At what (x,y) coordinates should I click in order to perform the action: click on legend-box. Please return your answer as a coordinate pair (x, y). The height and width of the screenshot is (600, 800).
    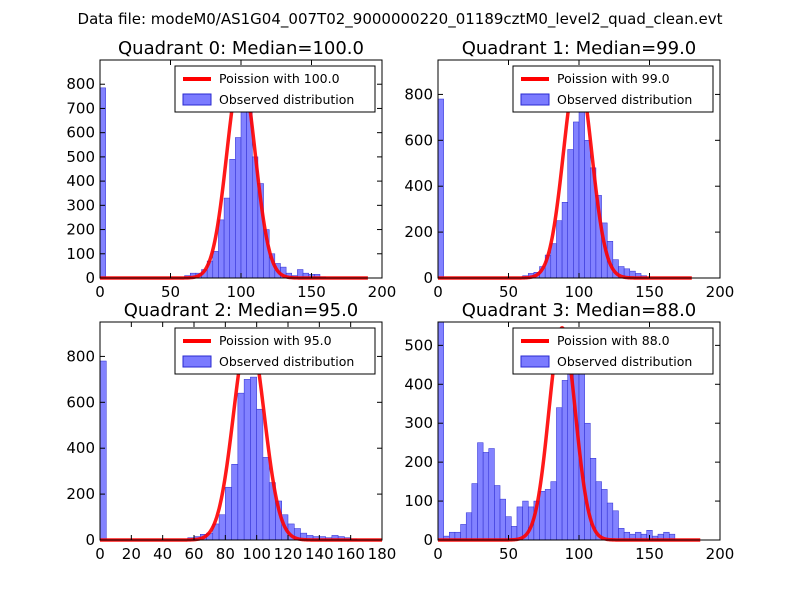
    Looking at the image, I should click on (275, 89).